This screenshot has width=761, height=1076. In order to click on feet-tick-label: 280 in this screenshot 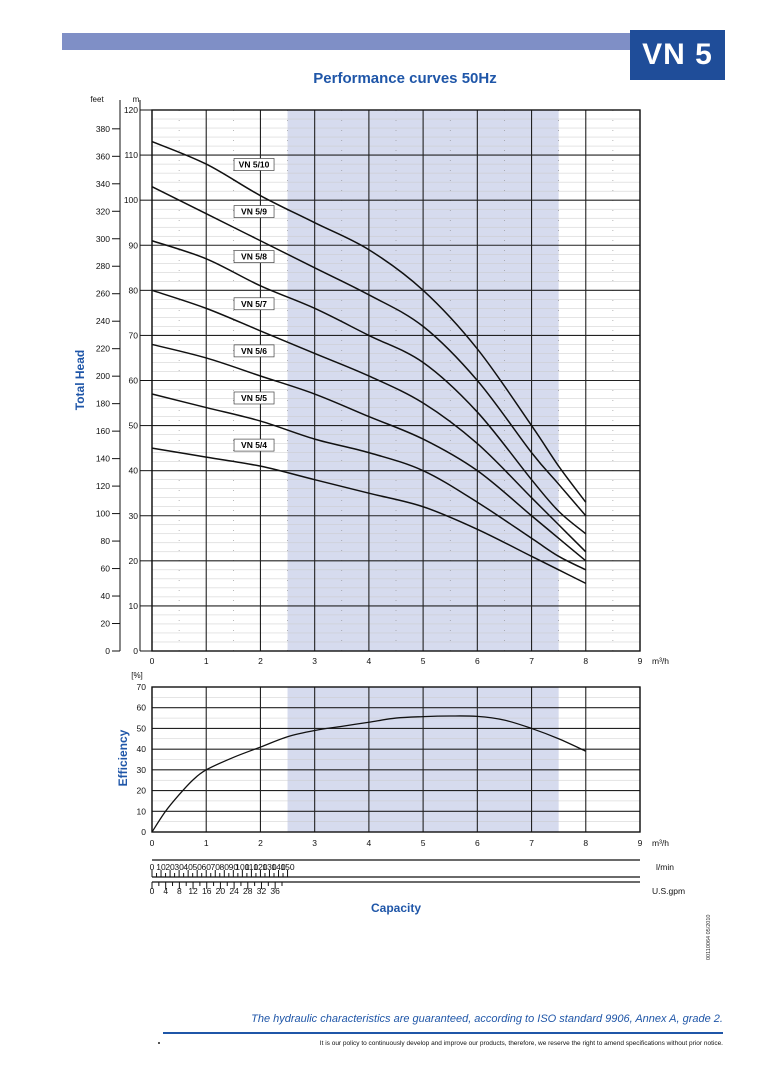, I will do `click(103, 266)`.